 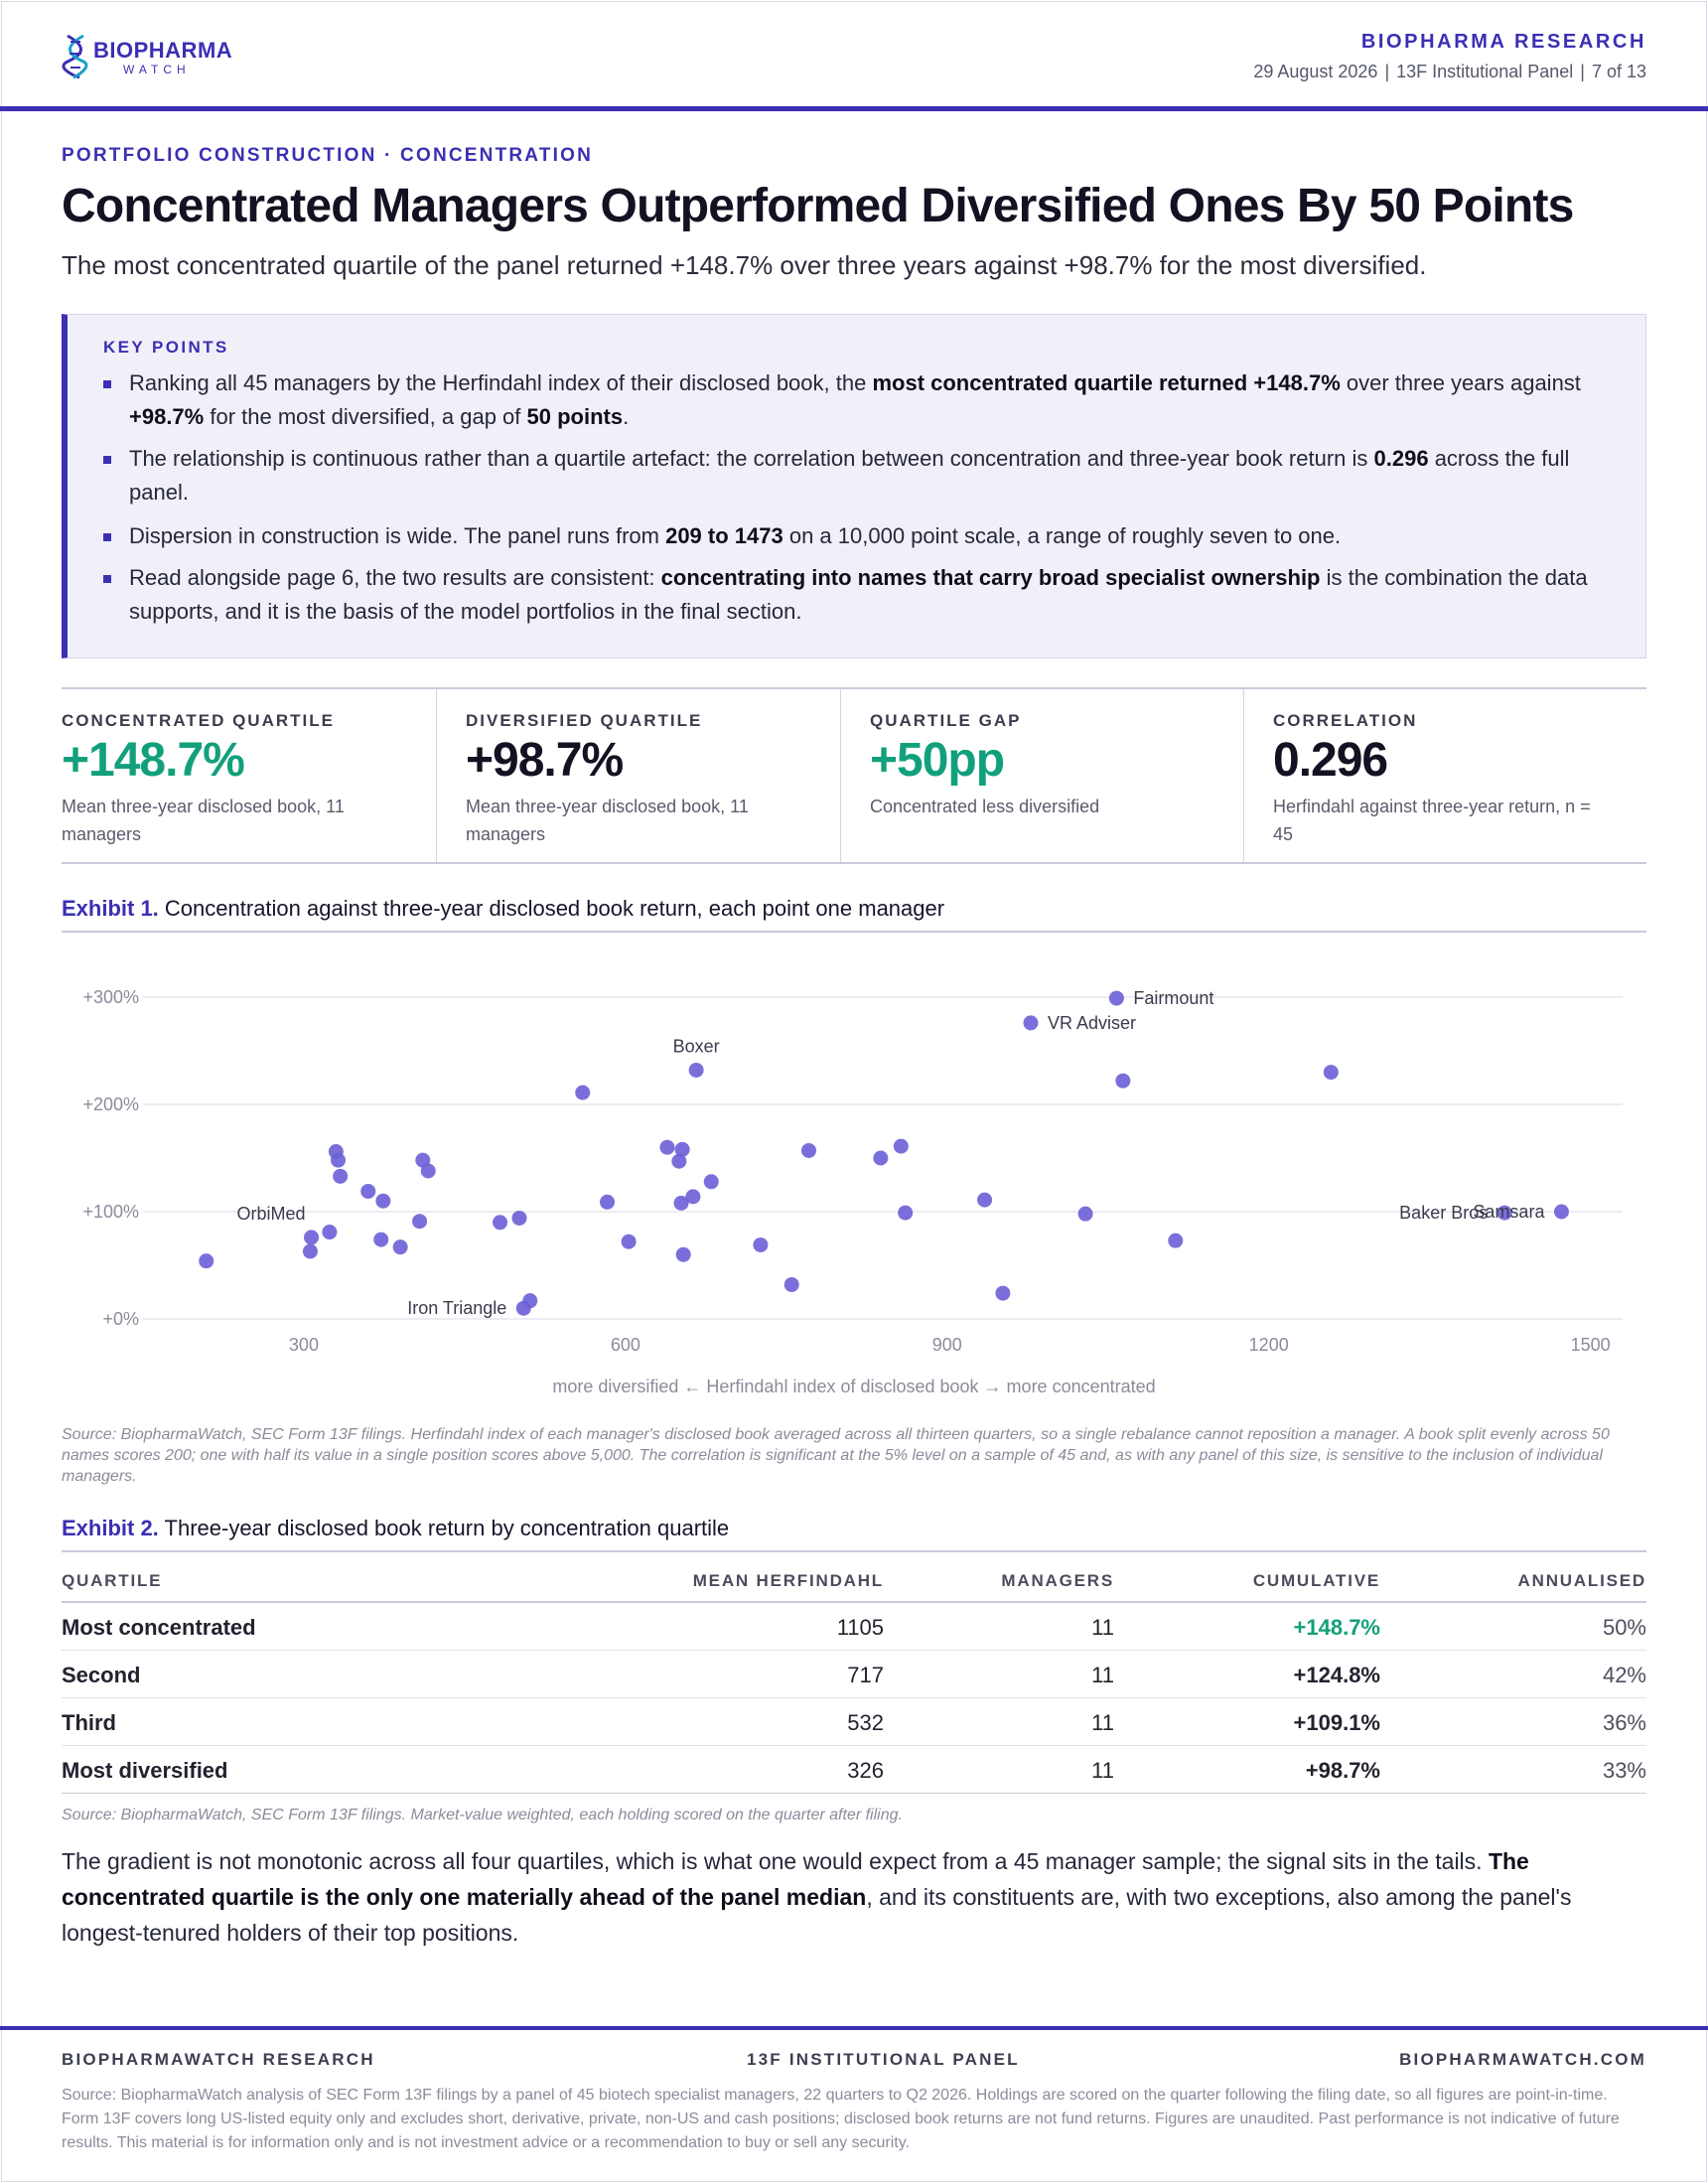 What do you see at coordinates (865, 1675) in the screenshot?
I see `cell-herfindahl: 717` at bounding box center [865, 1675].